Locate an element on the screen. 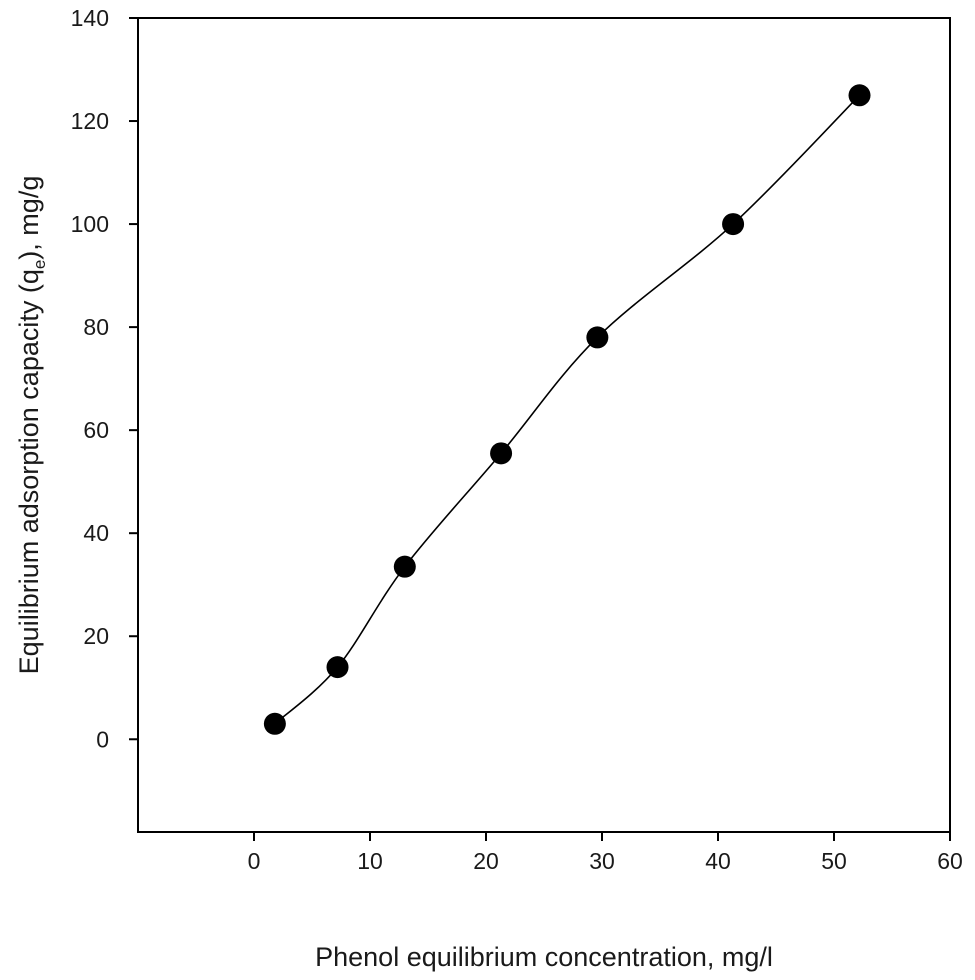 The image size is (975, 980). y-tick-label: 140 is located at coordinates (90, 18).